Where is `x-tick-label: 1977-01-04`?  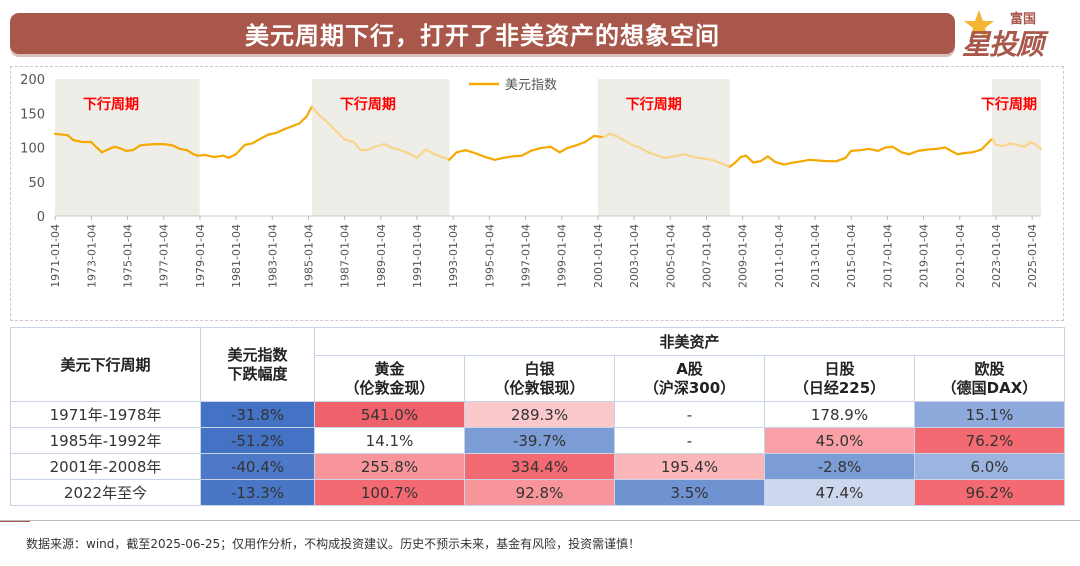
x-tick-label: 1977-01-04 is located at coordinates (164, 256).